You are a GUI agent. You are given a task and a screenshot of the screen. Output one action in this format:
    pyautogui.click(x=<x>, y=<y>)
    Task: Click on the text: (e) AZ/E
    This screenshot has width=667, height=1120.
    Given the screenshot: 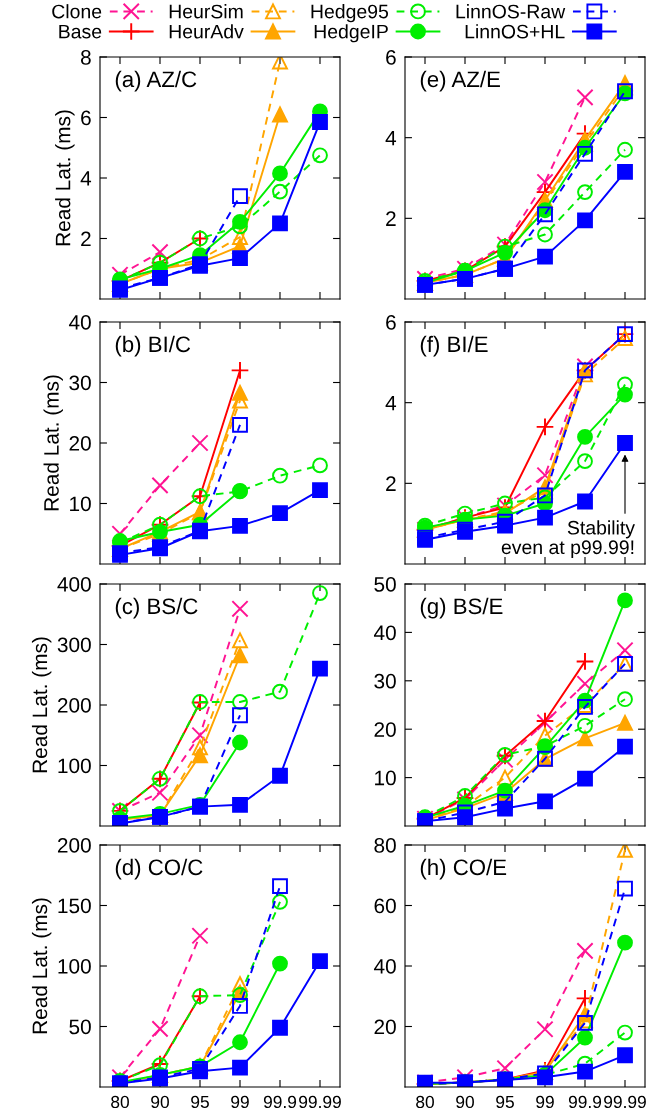 What is the action you would take?
    pyautogui.click(x=460, y=81)
    